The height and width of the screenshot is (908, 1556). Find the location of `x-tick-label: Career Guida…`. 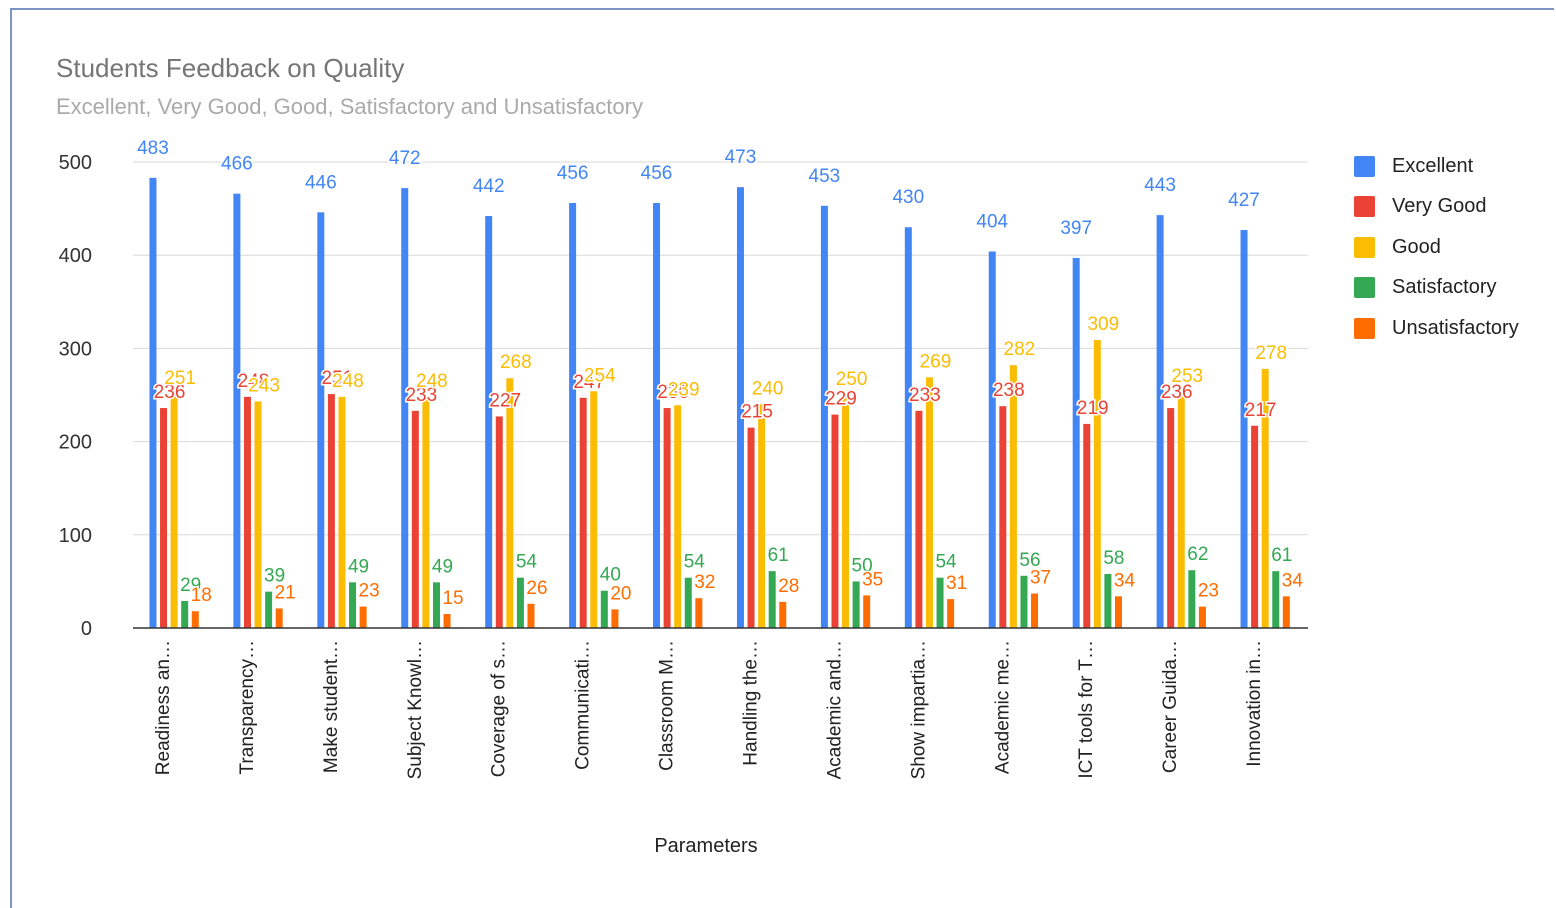

x-tick-label: Career Guida… is located at coordinates (1170, 706).